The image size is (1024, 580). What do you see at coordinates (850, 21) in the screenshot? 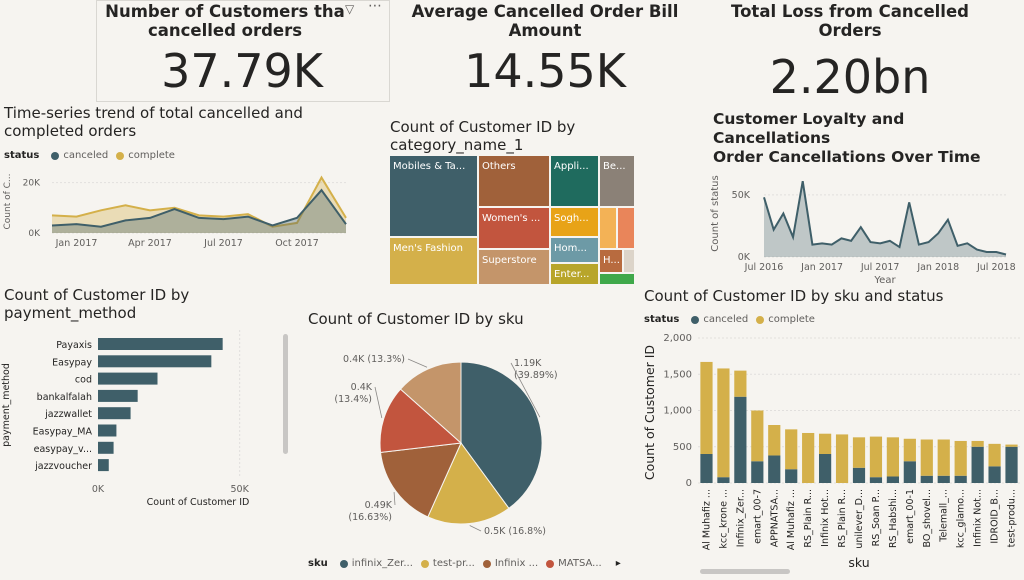
I see `kpi-total-loss-title: Total Loss from Cancelled Orders` at bounding box center [850, 21].